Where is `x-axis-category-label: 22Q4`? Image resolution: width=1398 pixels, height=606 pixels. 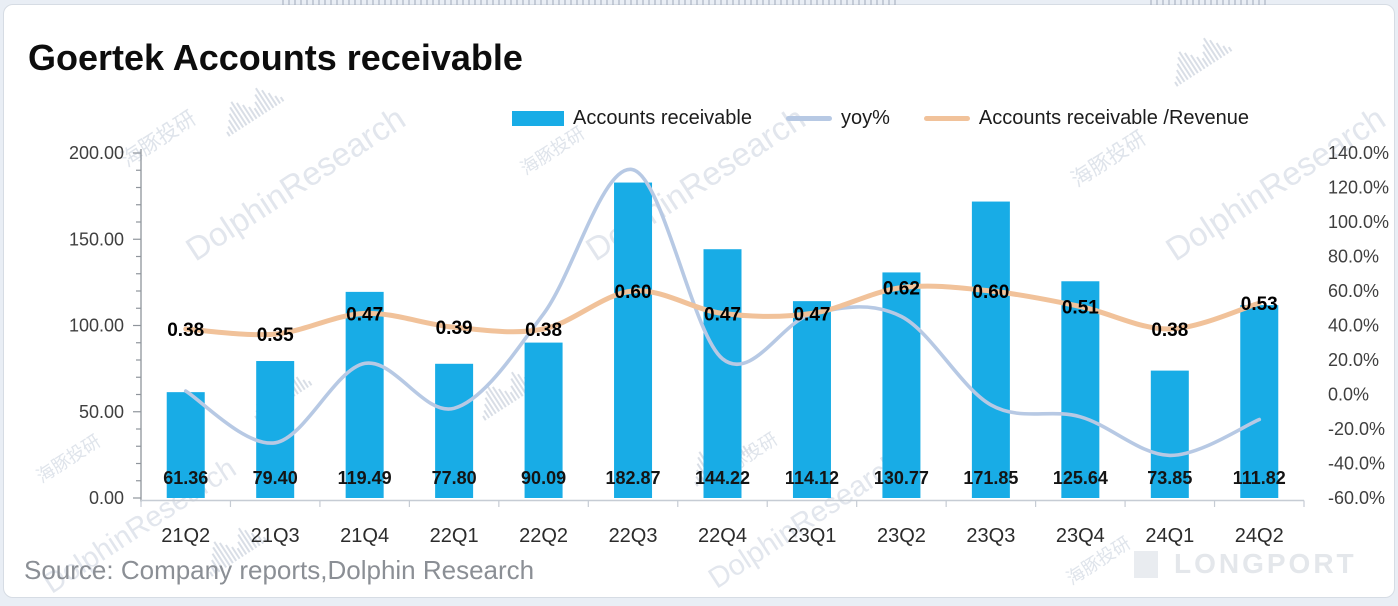
x-axis-category-label: 22Q4 is located at coordinates (722, 536).